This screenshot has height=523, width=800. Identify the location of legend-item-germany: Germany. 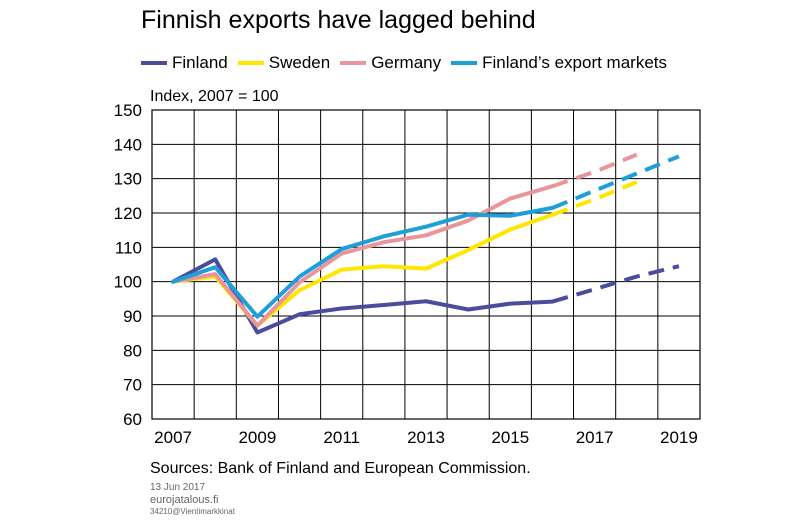
(390, 63).